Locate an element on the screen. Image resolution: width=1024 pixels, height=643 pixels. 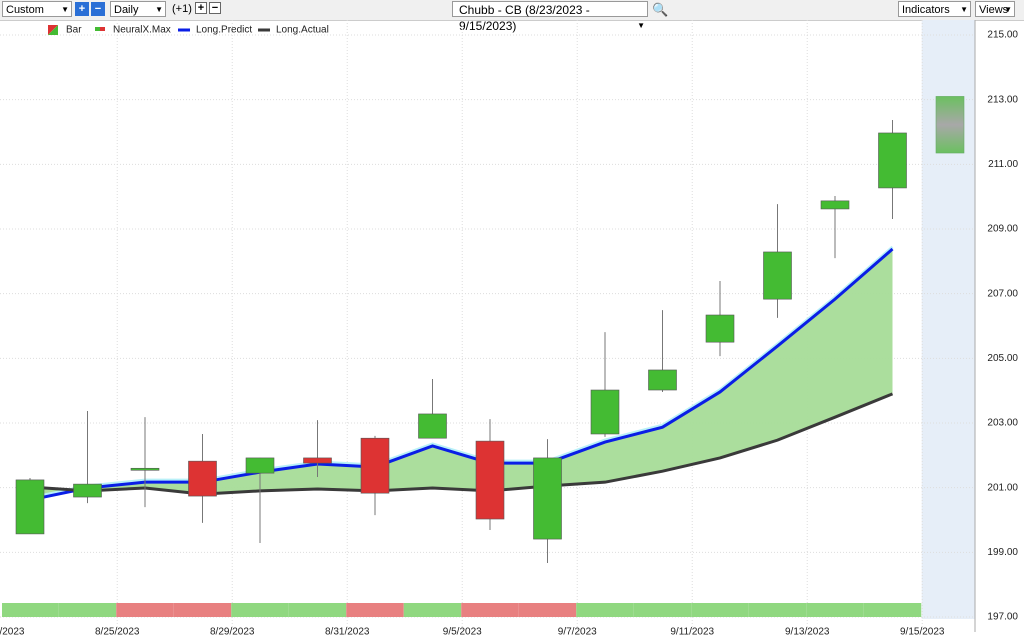
legend-label: Long.Predict is located at coordinates (224, 30).